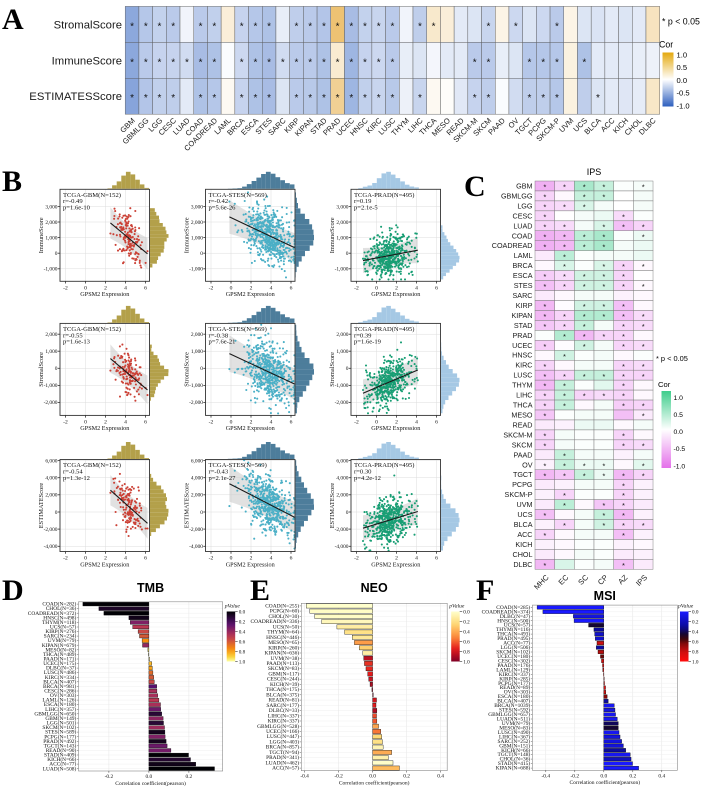  What do you see at coordinates (475, 186) in the screenshot?
I see `svg-text: C` at bounding box center [475, 186].